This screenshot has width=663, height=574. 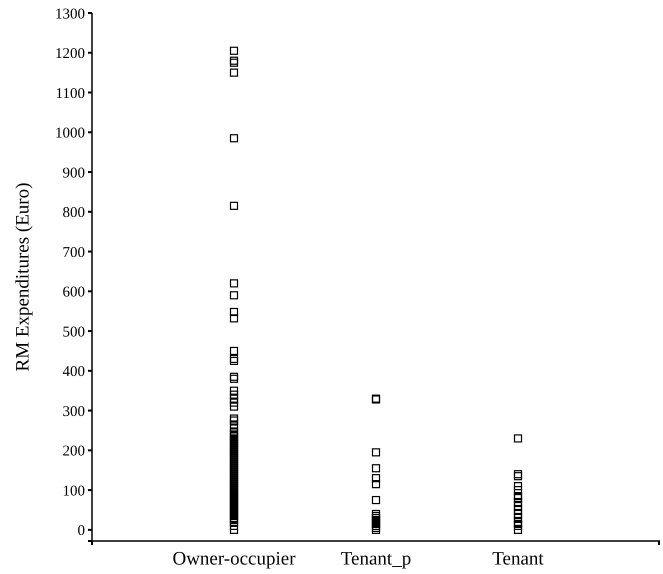 I want to click on y-tick-label: 500, so click(x=73, y=332).